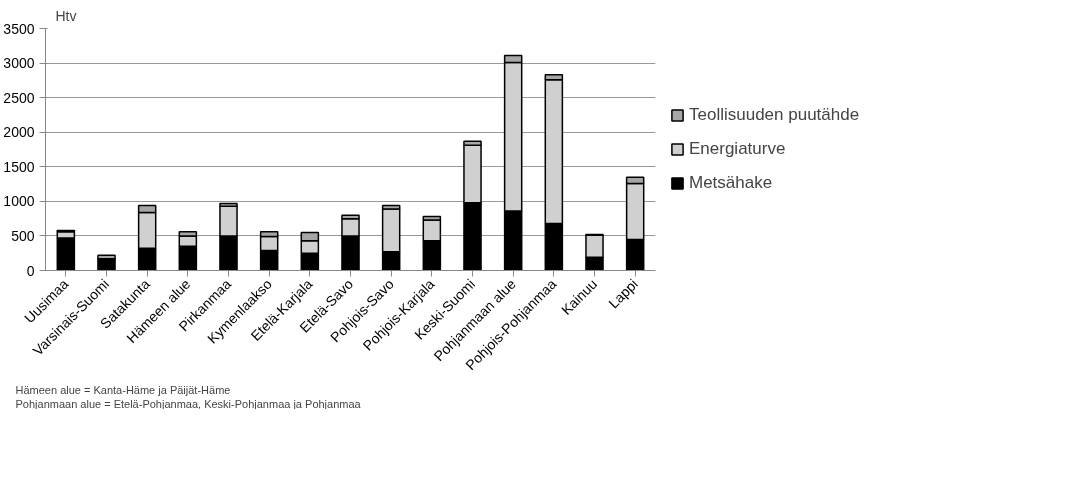  Describe the element at coordinates (774, 115) in the screenshot. I see `legend-label: Teollisuuden puutähde` at that location.